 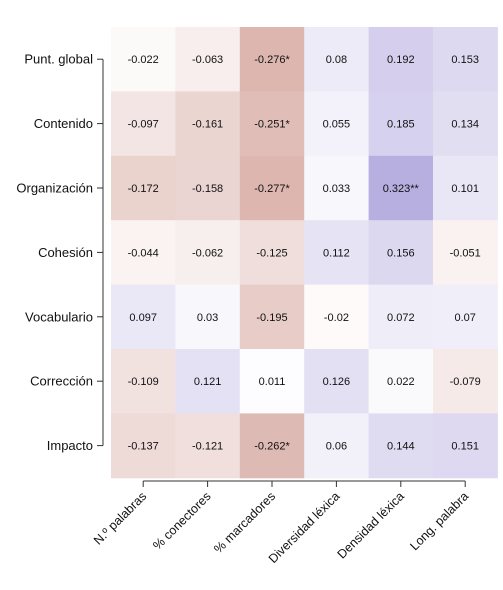 What do you see at coordinates (371, 525) in the screenshot?
I see `x-tick-label: Densidad léxica` at bounding box center [371, 525].